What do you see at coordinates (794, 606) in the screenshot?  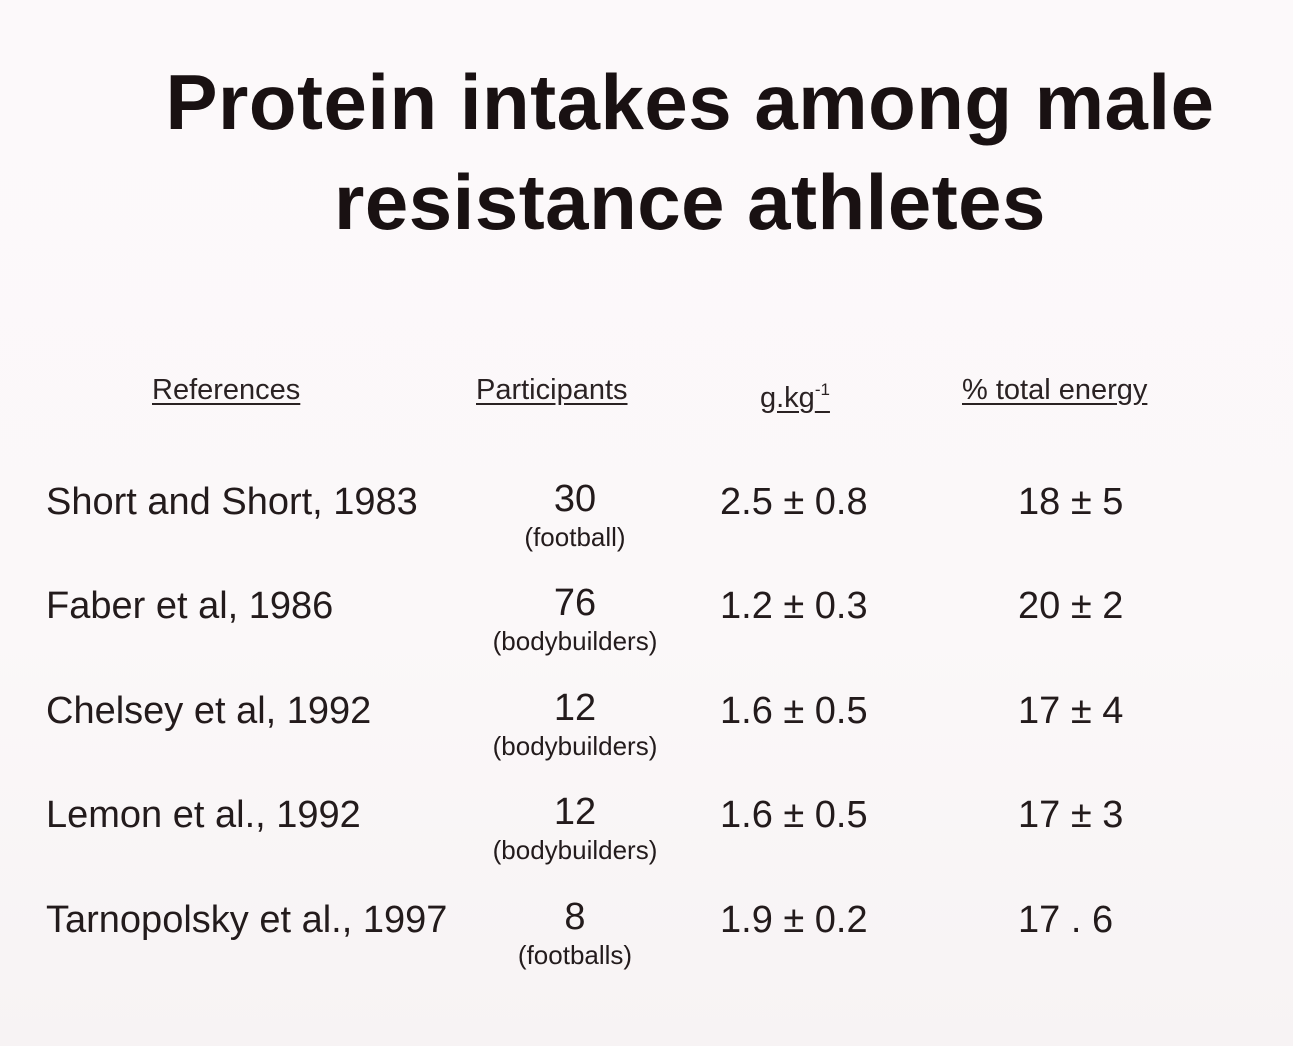 I see `g-per-kg-cell: 1.2 ± 0.3` at bounding box center [794, 606].